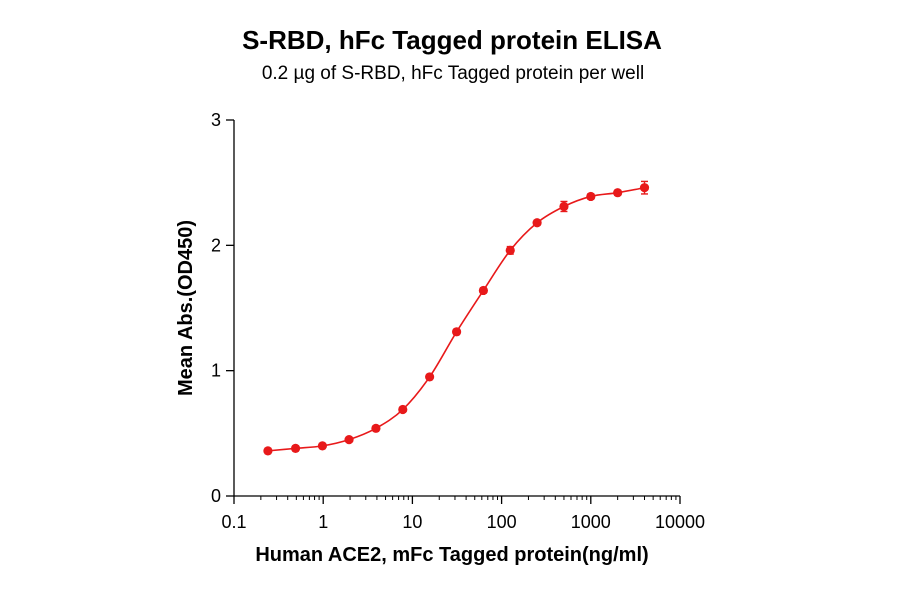 This screenshot has width=900, height=594. I want to click on x-tick-label: 1000, so click(591, 522).